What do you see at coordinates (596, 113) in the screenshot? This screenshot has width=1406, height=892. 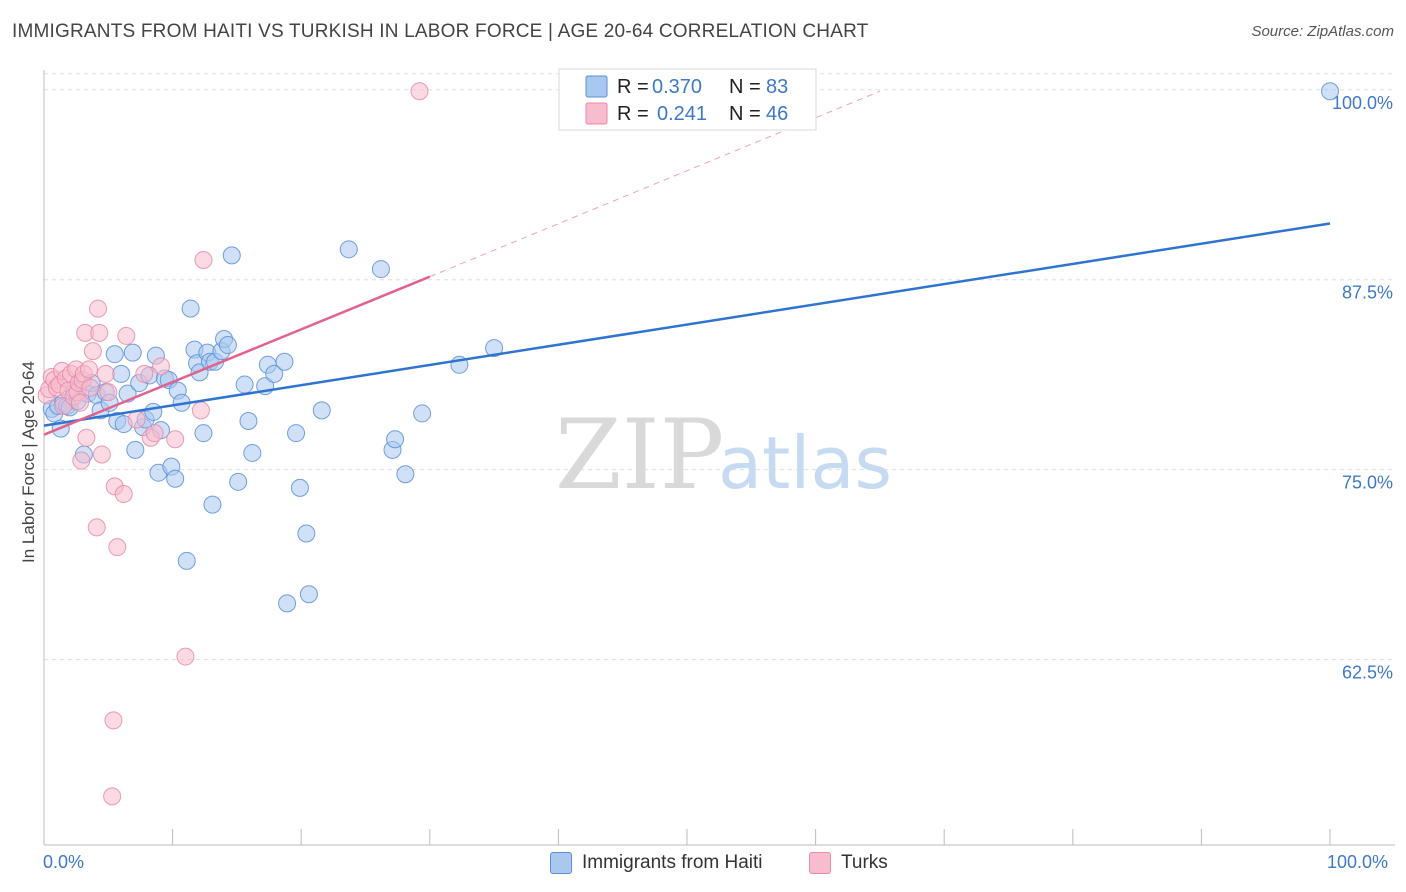 I see `legend-swatch-turks` at bounding box center [596, 113].